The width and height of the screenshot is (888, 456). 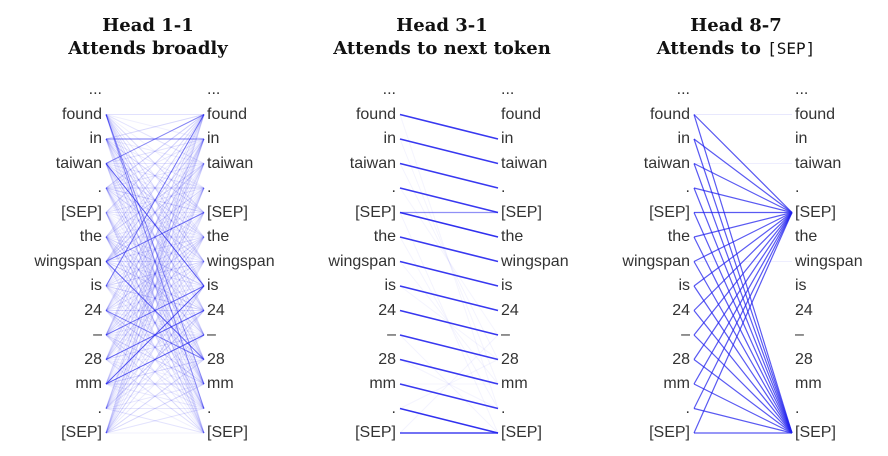 I want to click on panel-title: Head 3-1 Attends to next token, so click(x=442, y=37).